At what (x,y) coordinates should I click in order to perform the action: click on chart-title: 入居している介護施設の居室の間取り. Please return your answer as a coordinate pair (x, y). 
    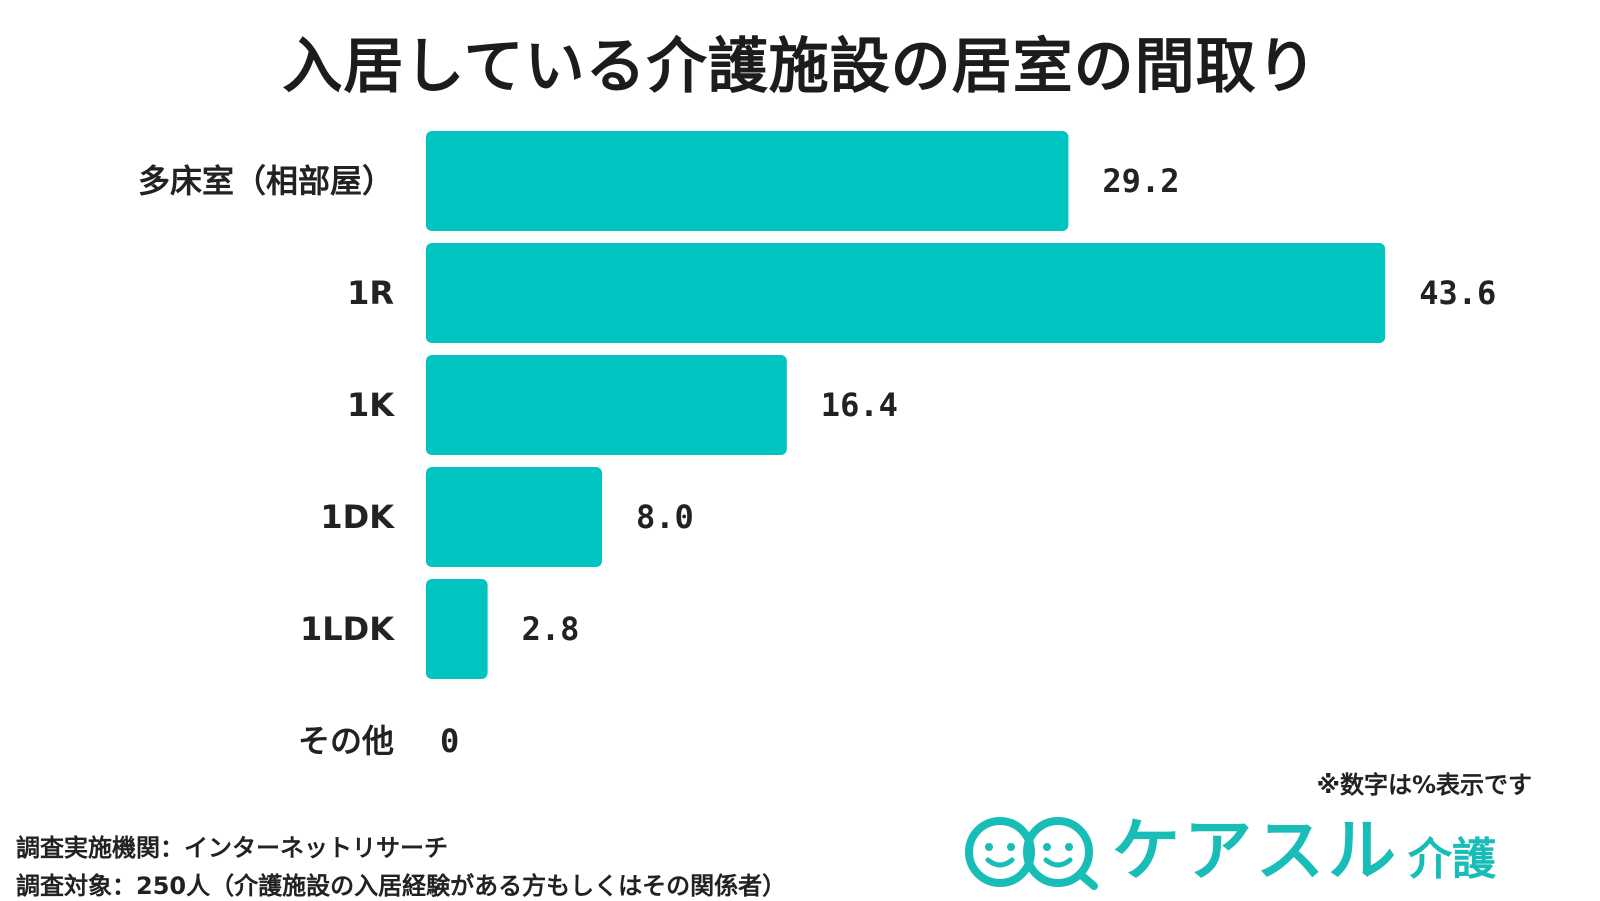
    Looking at the image, I should click on (800, 67).